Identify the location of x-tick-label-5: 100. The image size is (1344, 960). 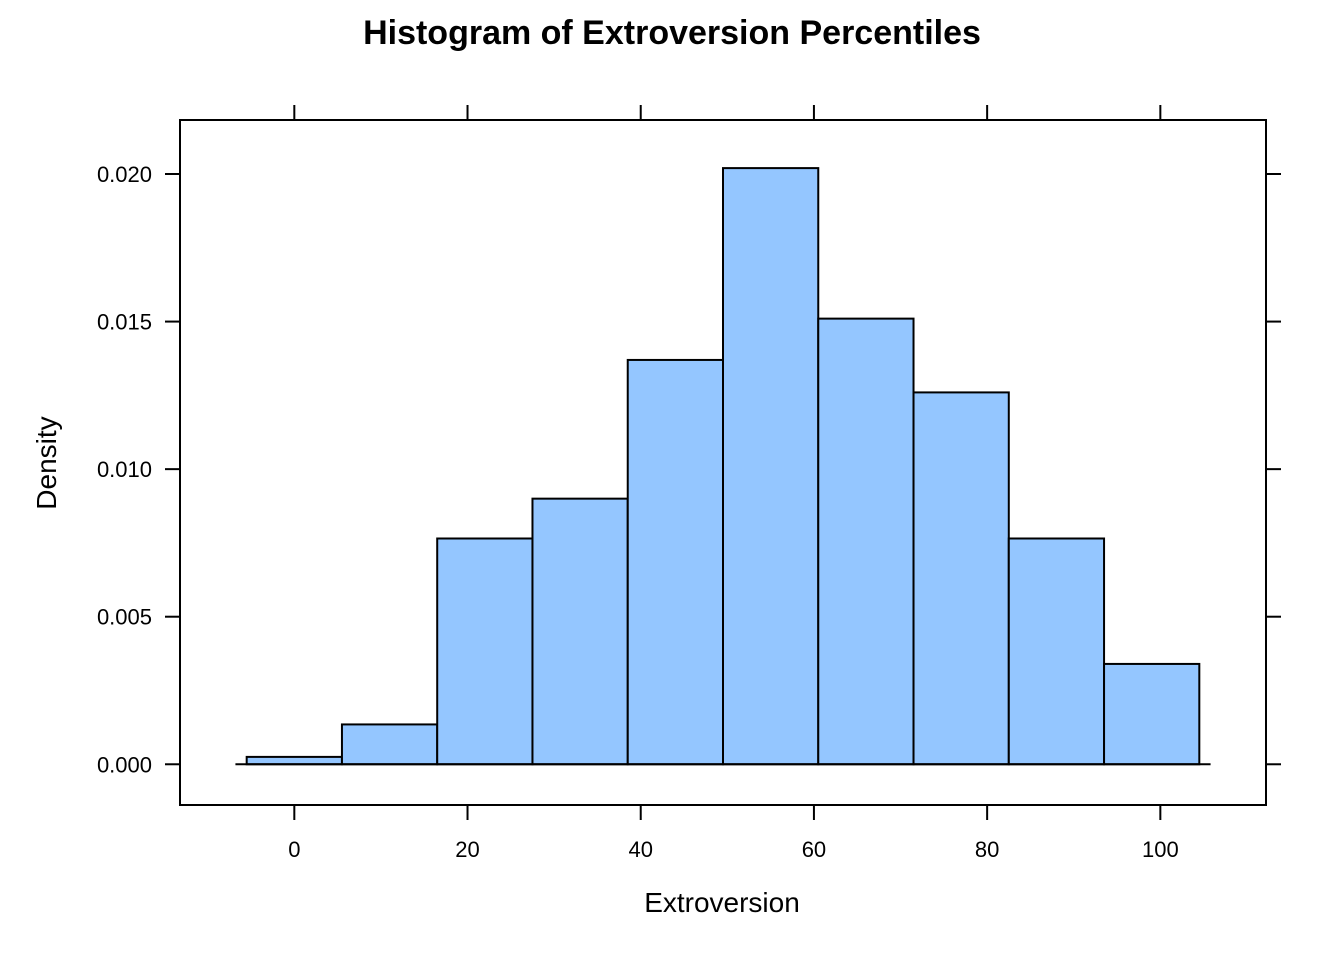
(1160, 849).